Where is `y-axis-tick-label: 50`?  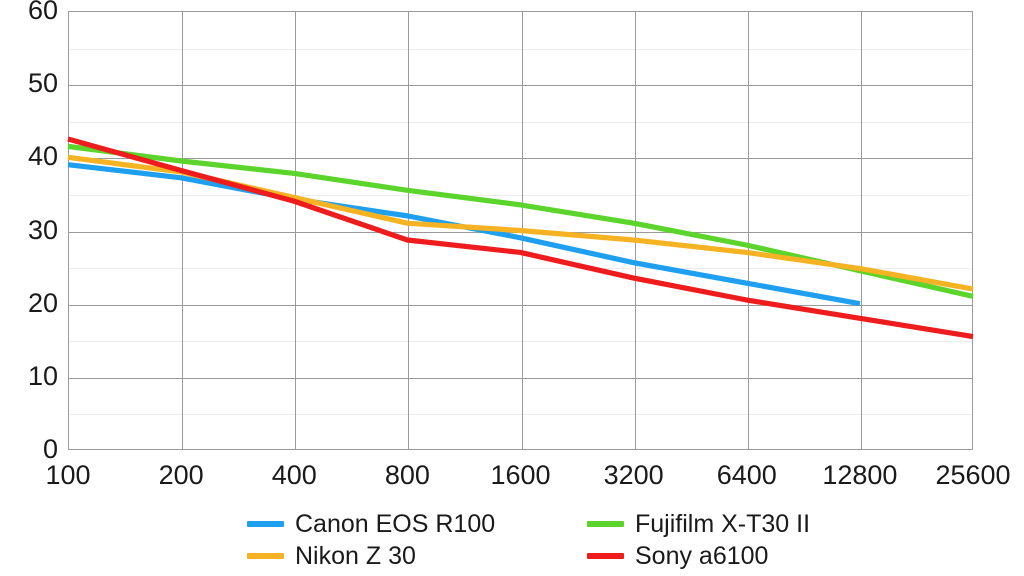 y-axis-tick-label: 50 is located at coordinates (42, 83).